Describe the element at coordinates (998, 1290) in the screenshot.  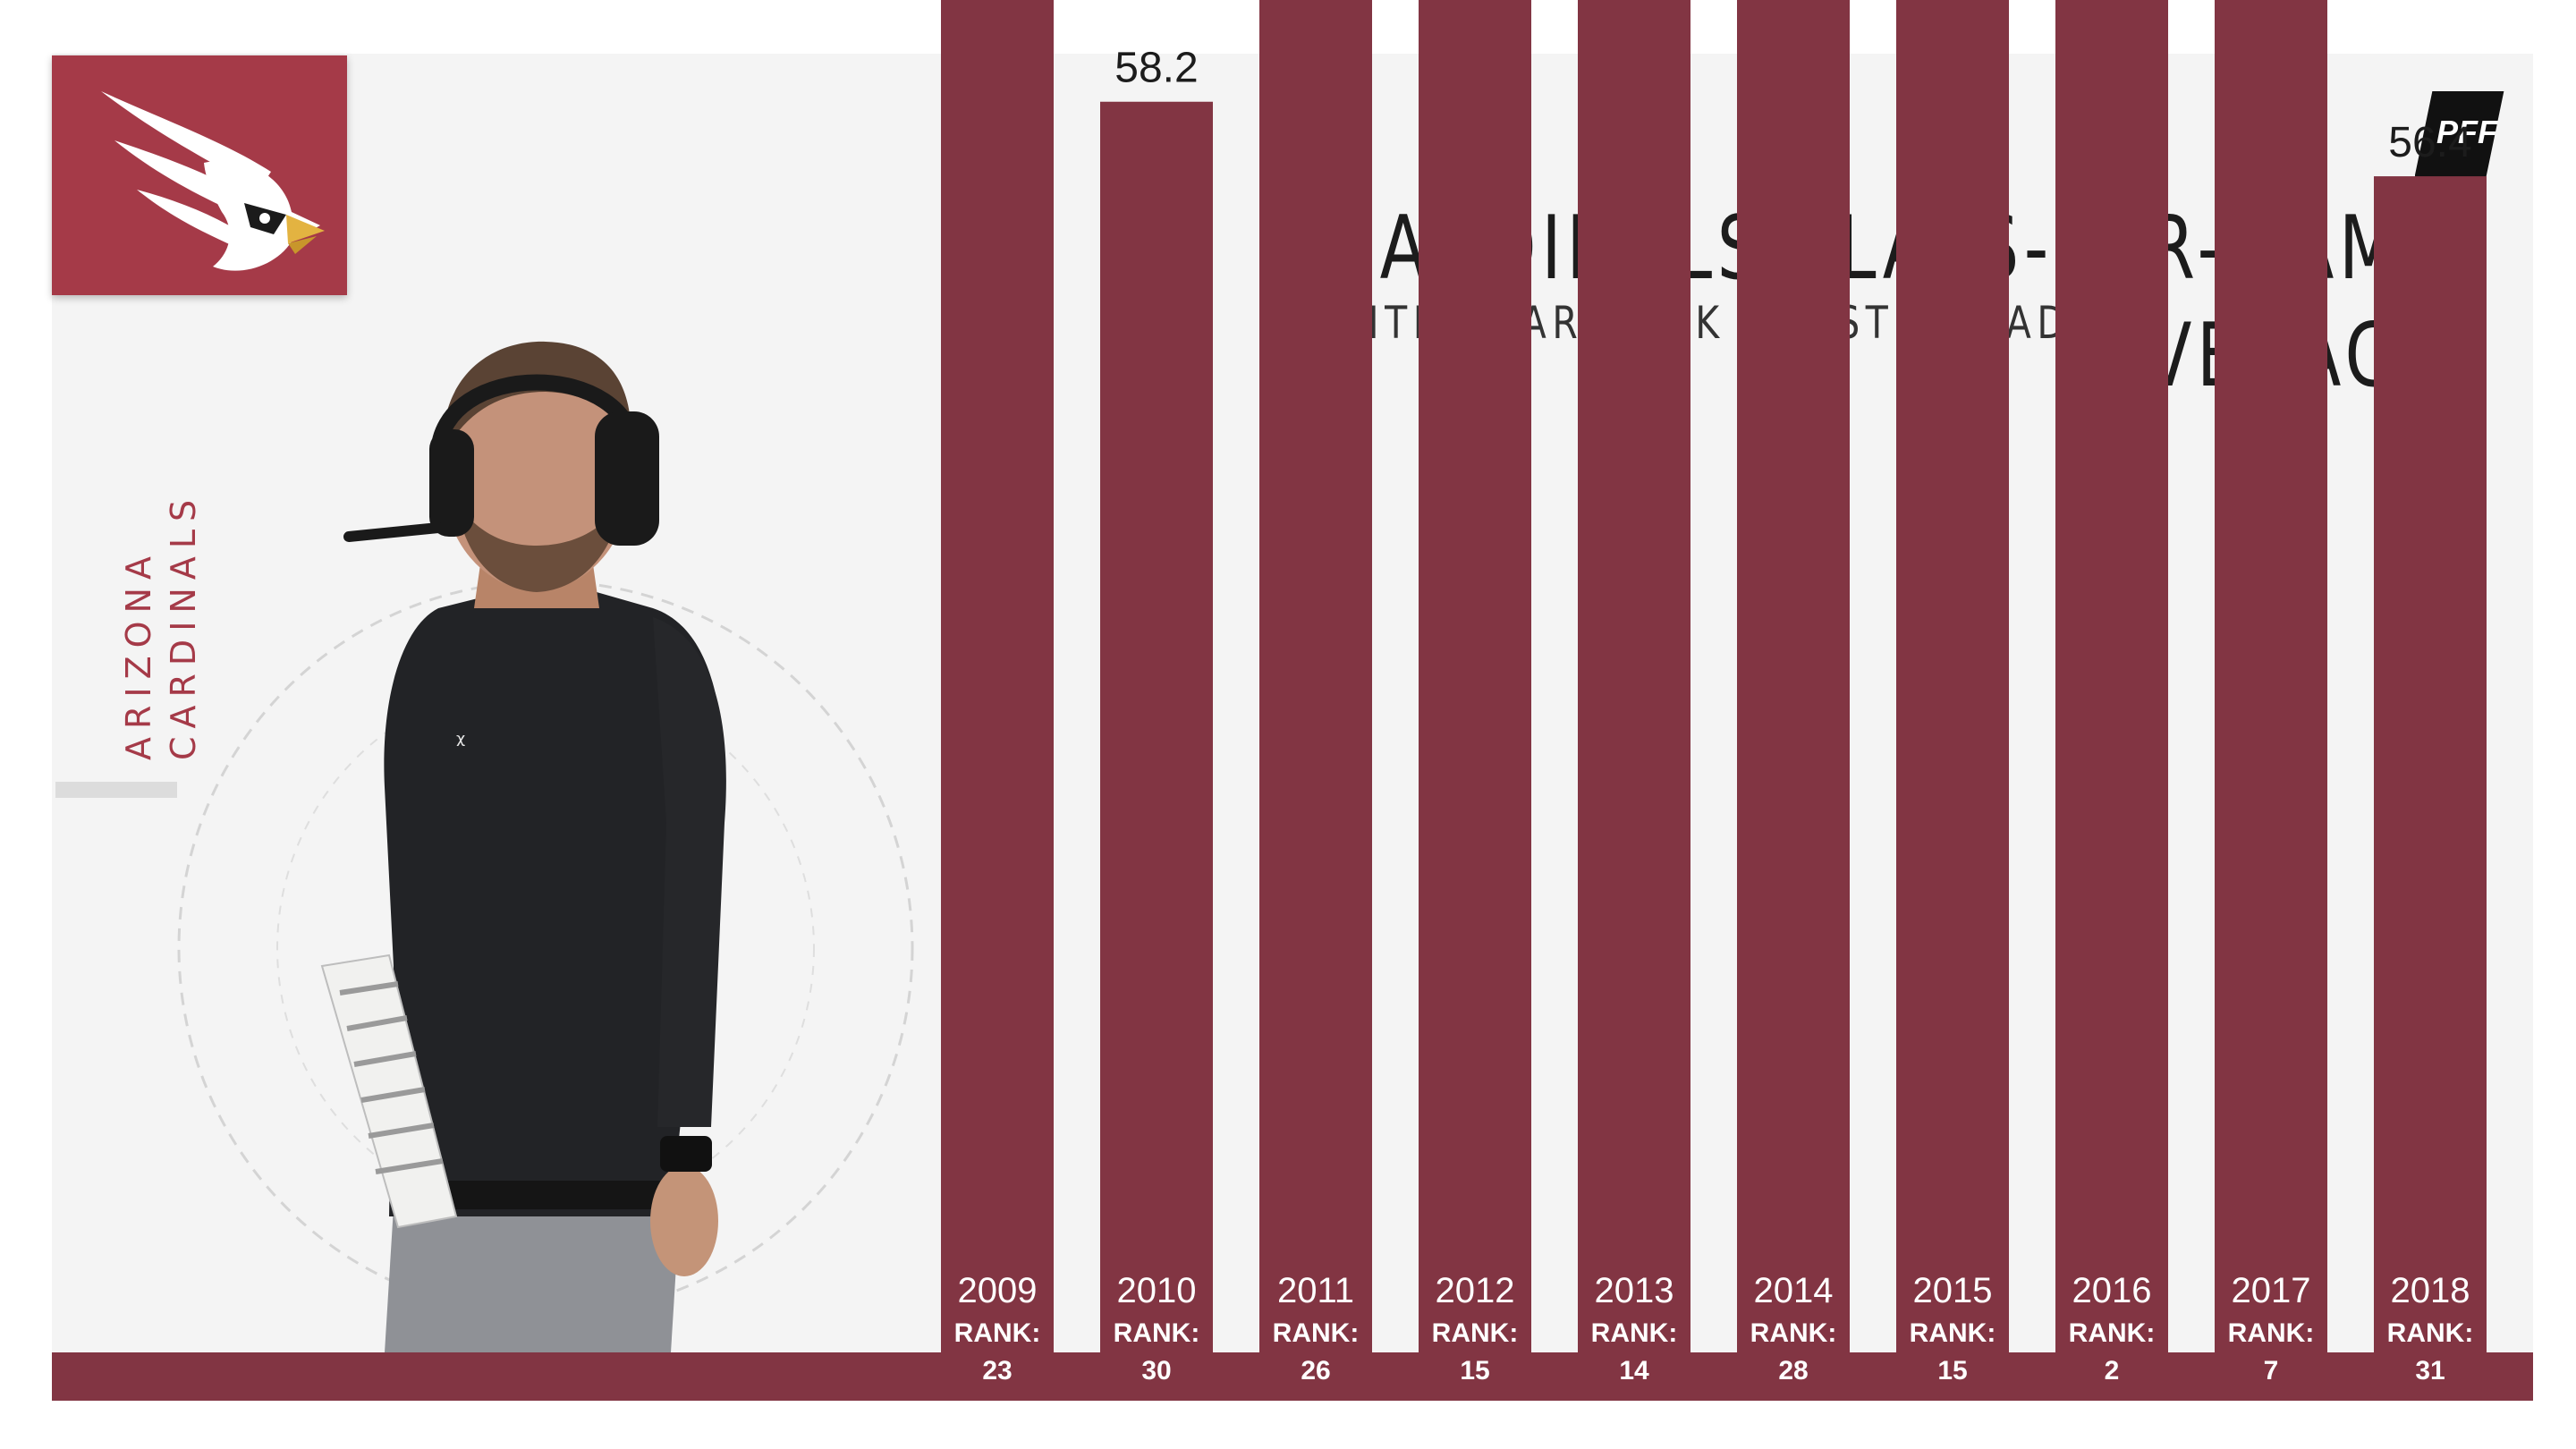
I see `year-label: 2009` at that location.